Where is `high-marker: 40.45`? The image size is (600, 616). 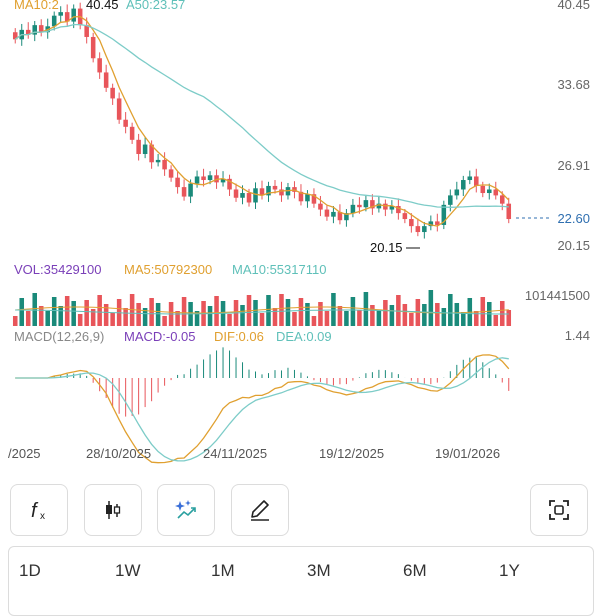
high-marker: 40.45 is located at coordinates (102, 6).